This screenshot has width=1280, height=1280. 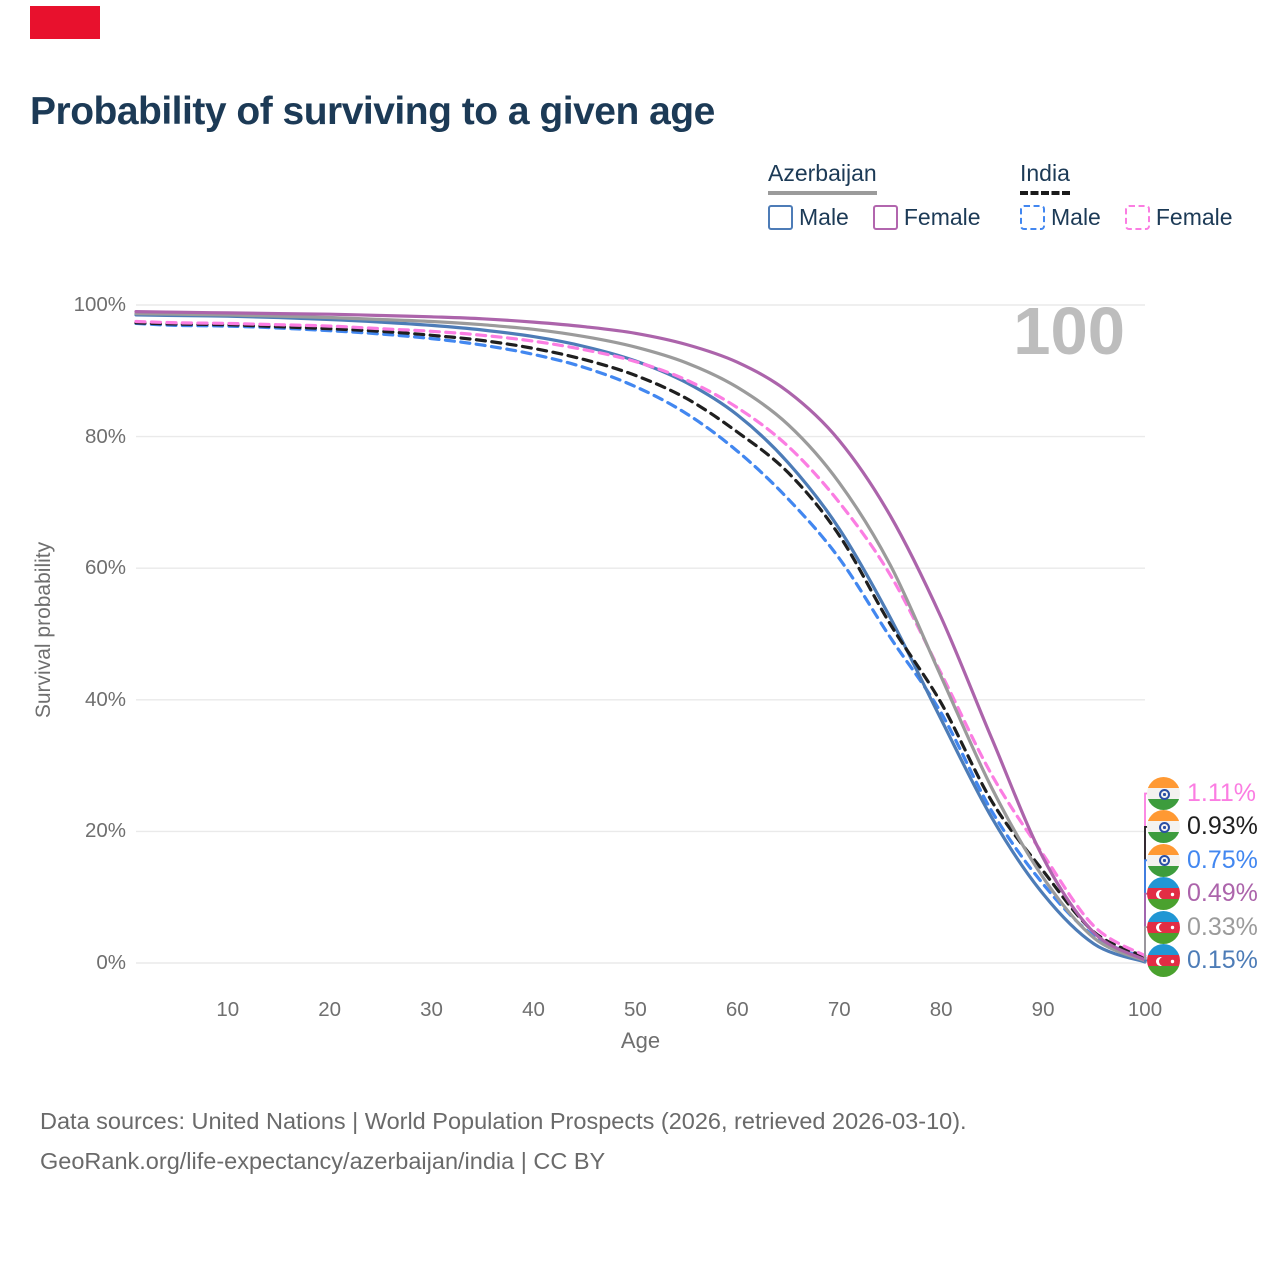 What do you see at coordinates (1202, 927) in the screenshot?
I see `end-label-azerbaijan-total: 0.33%` at bounding box center [1202, 927].